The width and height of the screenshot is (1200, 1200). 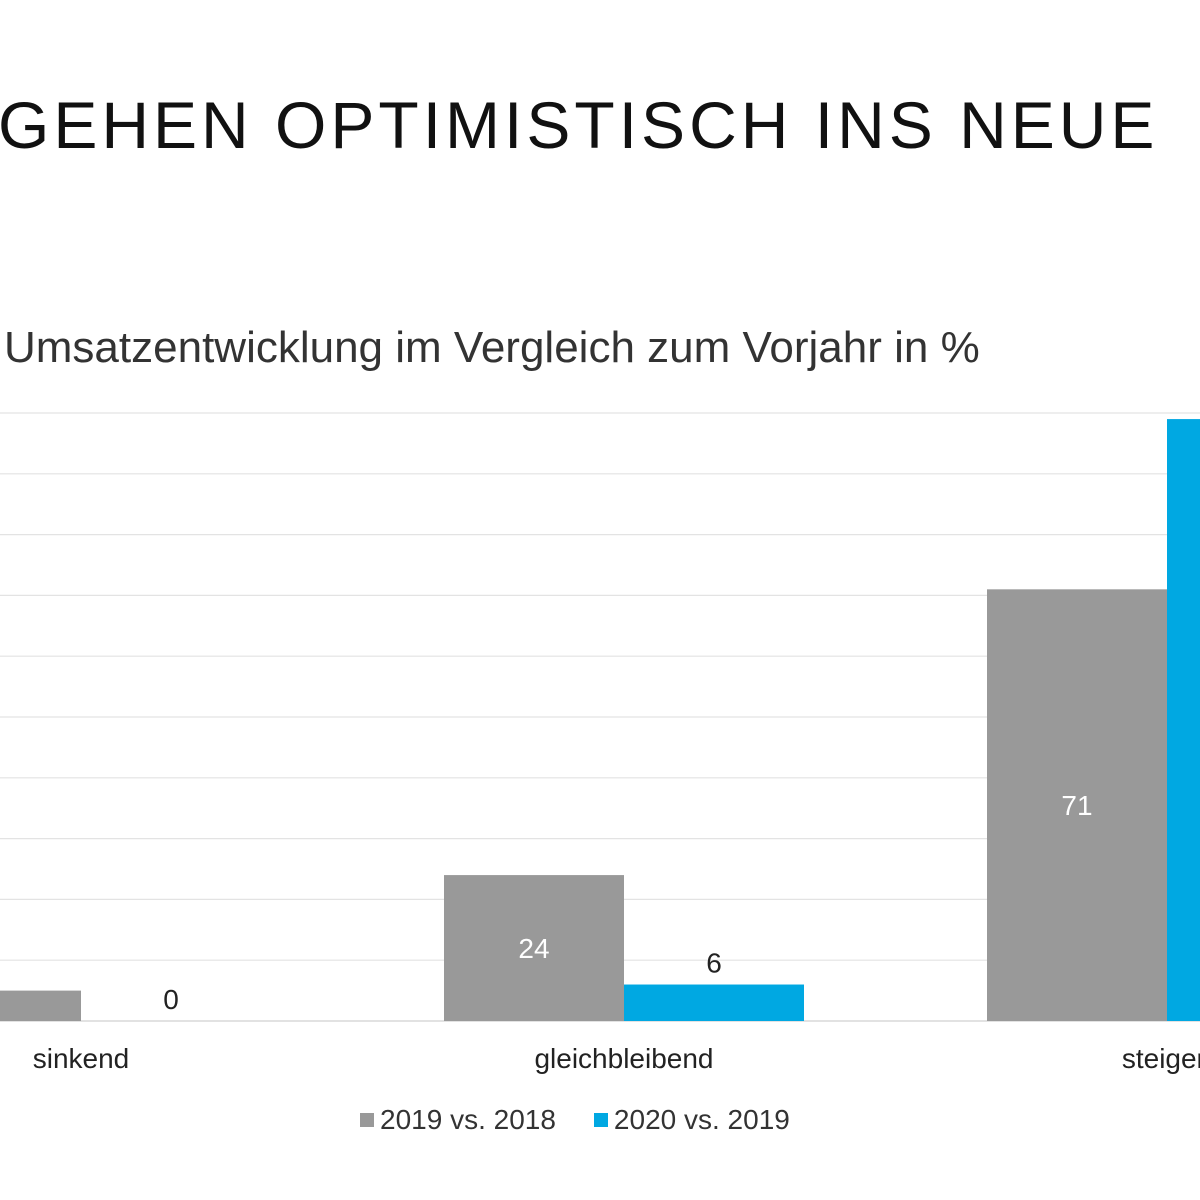 I want to click on headline: GEHEN OPTIMISTISCH INS NEUE, so click(x=579, y=125).